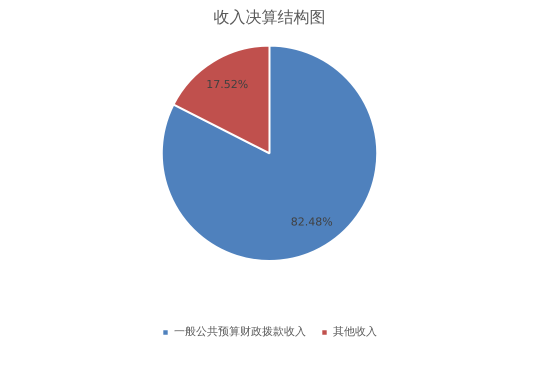  Describe the element at coordinates (311, 222) in the screenshot. I see `data-label: 82.48%` at that location.